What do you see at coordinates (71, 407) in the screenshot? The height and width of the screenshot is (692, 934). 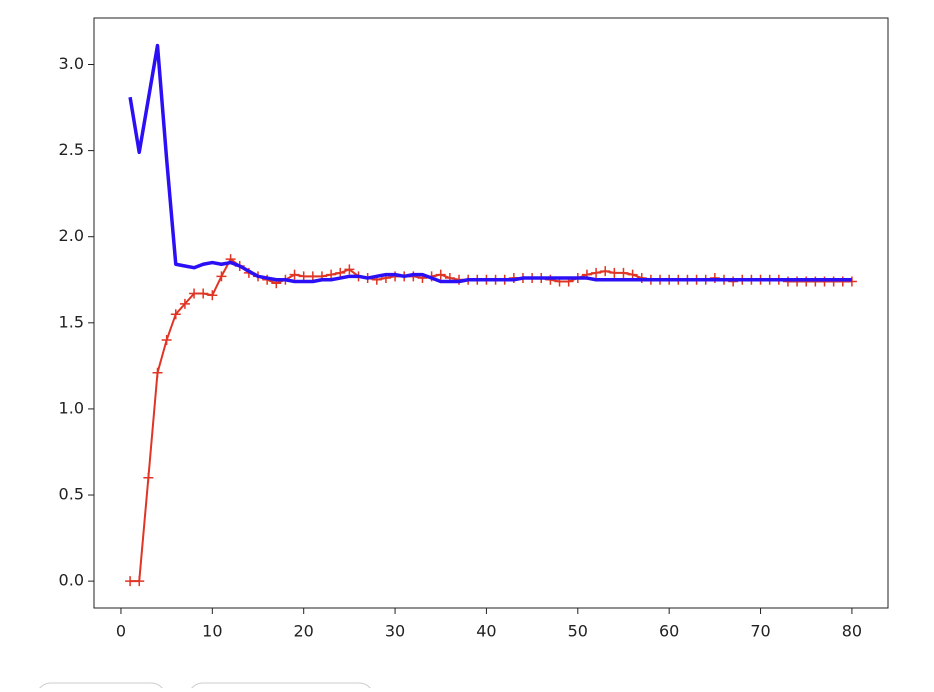 I see `y-tick-label: 1.0` at bounding box center [71, 407].